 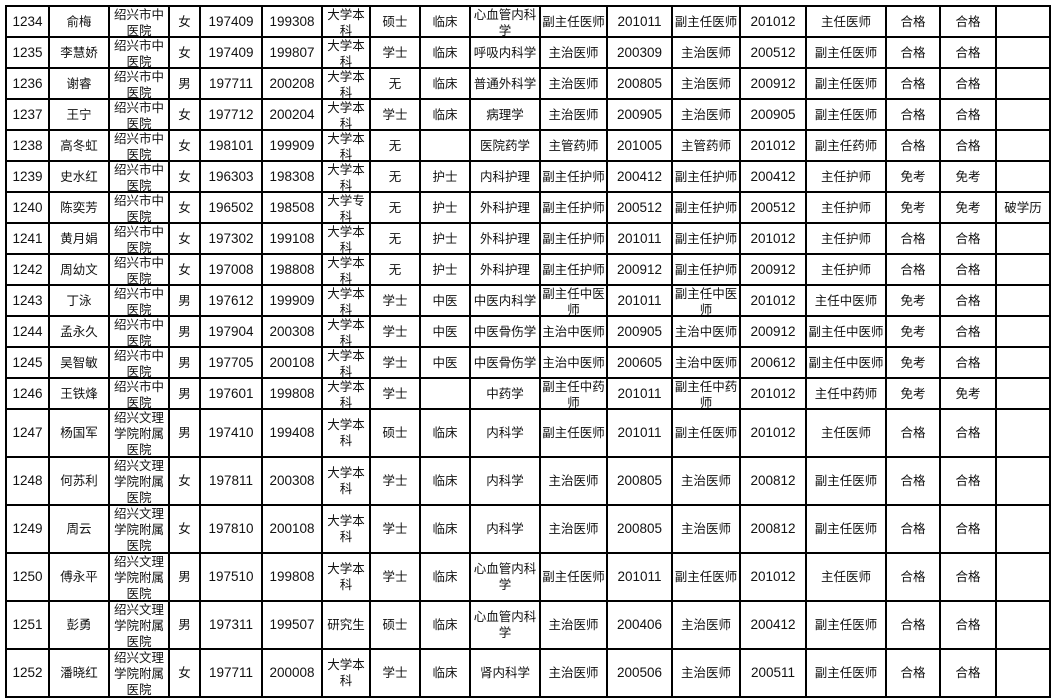 I want to click on cell-current-title: 副主任医师, so click(x=573, y=577).